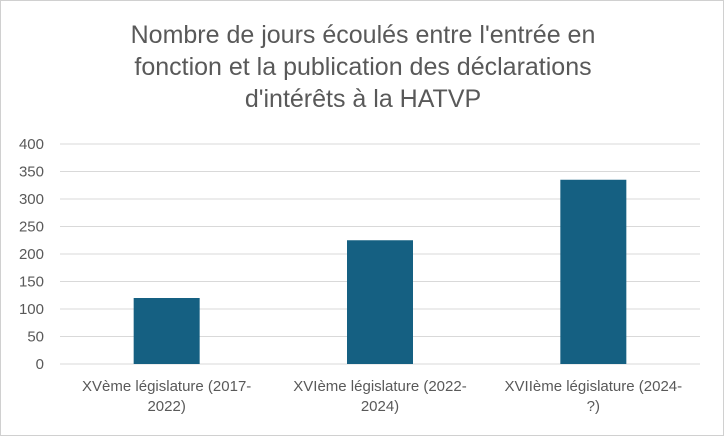 This screenshot has height=436, width=724. I want to click on y-tick-label: 100, so click(31, 309).